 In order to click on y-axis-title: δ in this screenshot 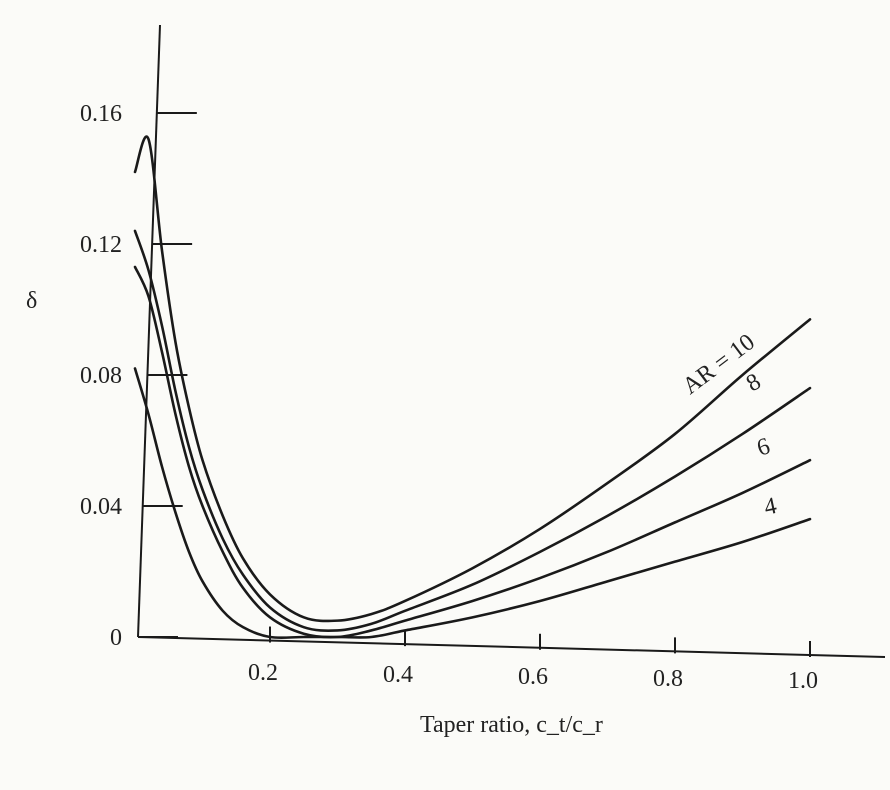, I will do `click(31, 301)`.